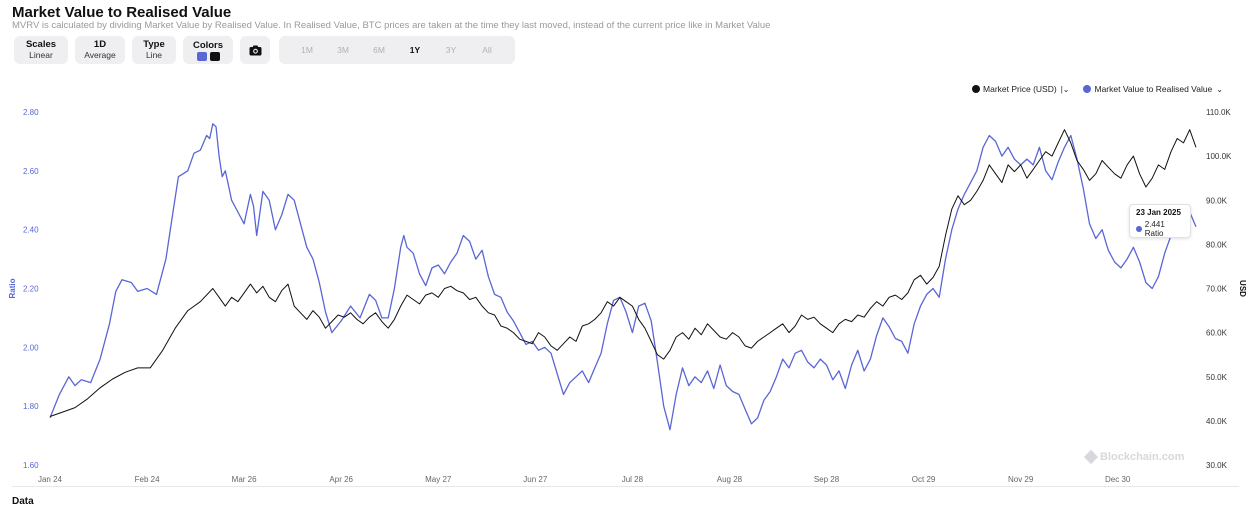 The height and width of the screenshot is (512, 1251). What do you see at coordinates (244, 479) in the screenshot?
I see `x-axis-tick-label: Mar 26` at bounding box center [244, 479].